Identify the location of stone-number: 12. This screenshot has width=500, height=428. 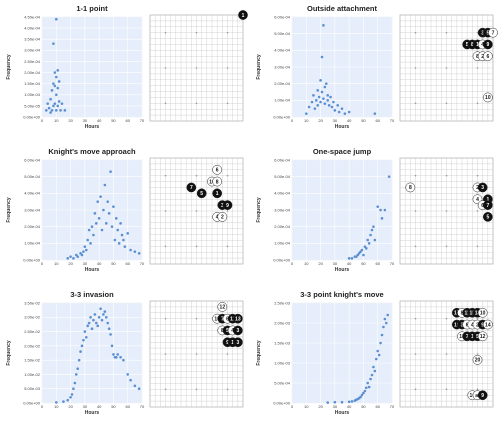
(483, 337).